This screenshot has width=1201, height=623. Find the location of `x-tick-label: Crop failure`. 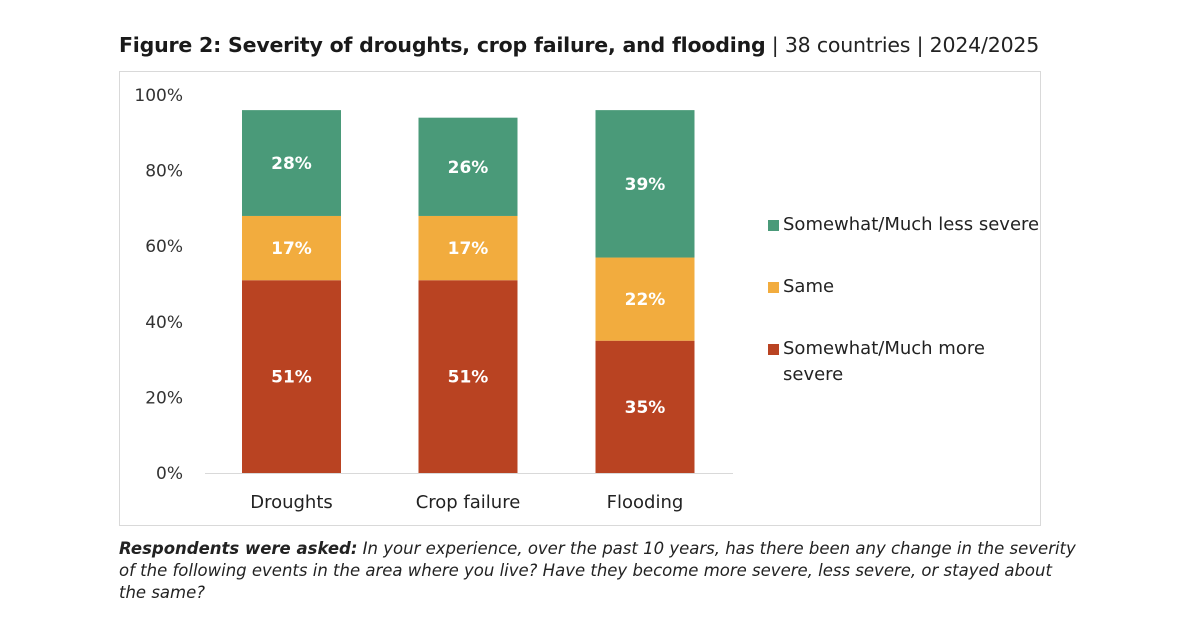

x-tick-label: Crop failure is located at coordinates (468, 502).